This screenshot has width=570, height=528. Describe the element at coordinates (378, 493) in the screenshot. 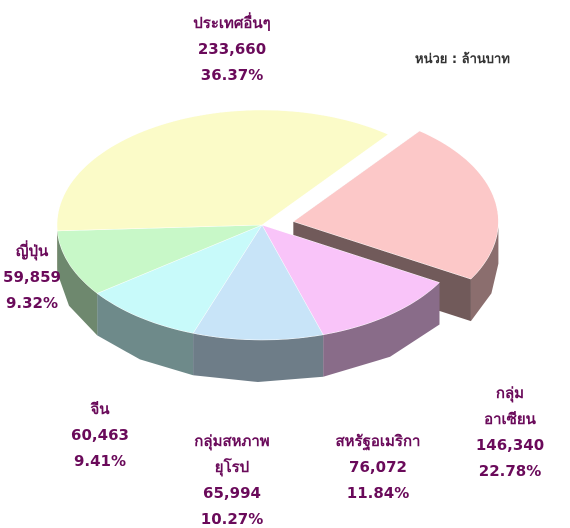

I see `percent-label: 11.84%` at that location.